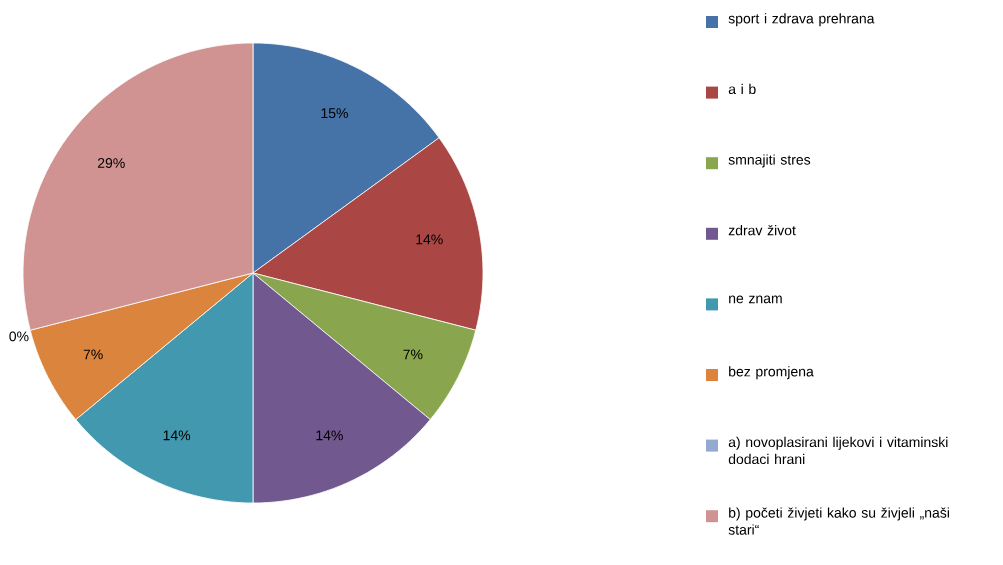 This screenshot has height=565, width=1003. Describe the element at coordinates (838, 450) in the screenshot. I see `legend-label: a) novoplasirani lijekovi i vitaminski dodaci hrani` at that location.